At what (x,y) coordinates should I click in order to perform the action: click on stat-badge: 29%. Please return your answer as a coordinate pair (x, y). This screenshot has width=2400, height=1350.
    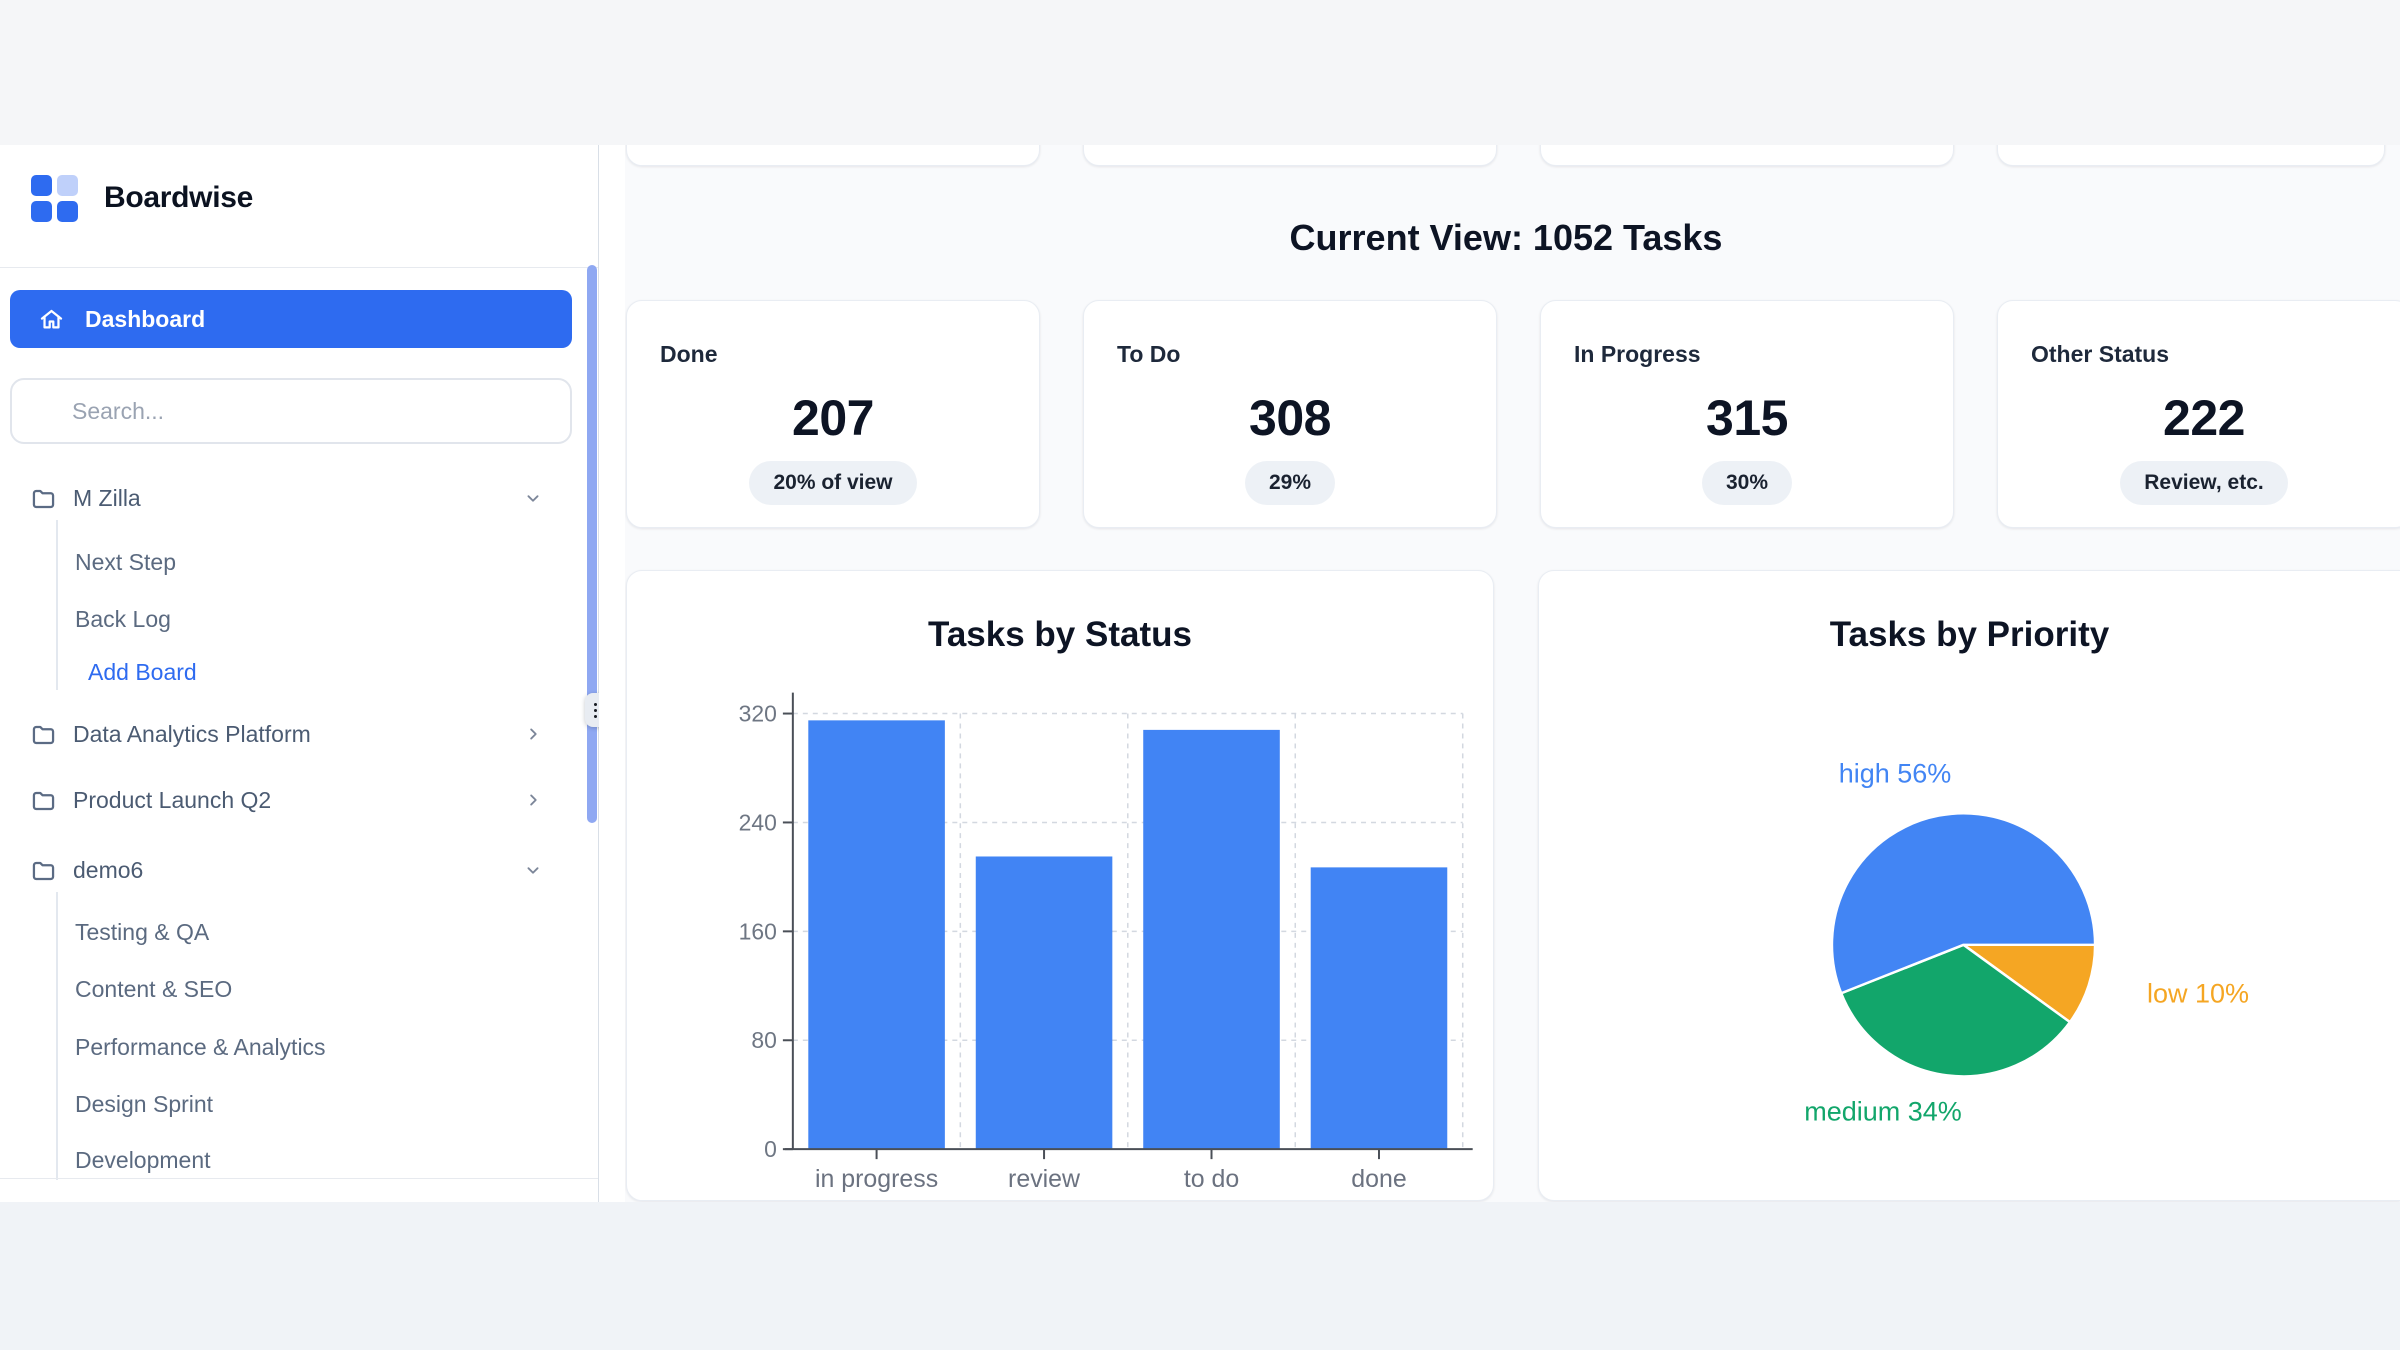
    Looking at the image, I should click on (1290, 483).